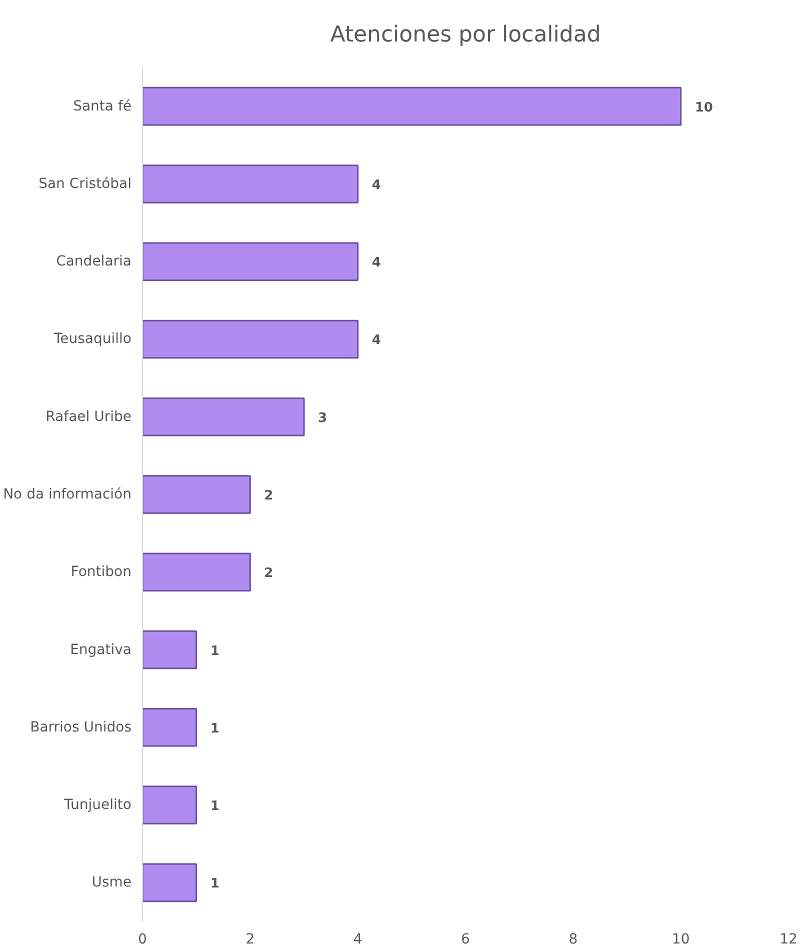  What do you see at coordinates (89, 416) in the screenshot?
I see `y-tick-label: Rafael Uribe` at bounding box center [89, 416].